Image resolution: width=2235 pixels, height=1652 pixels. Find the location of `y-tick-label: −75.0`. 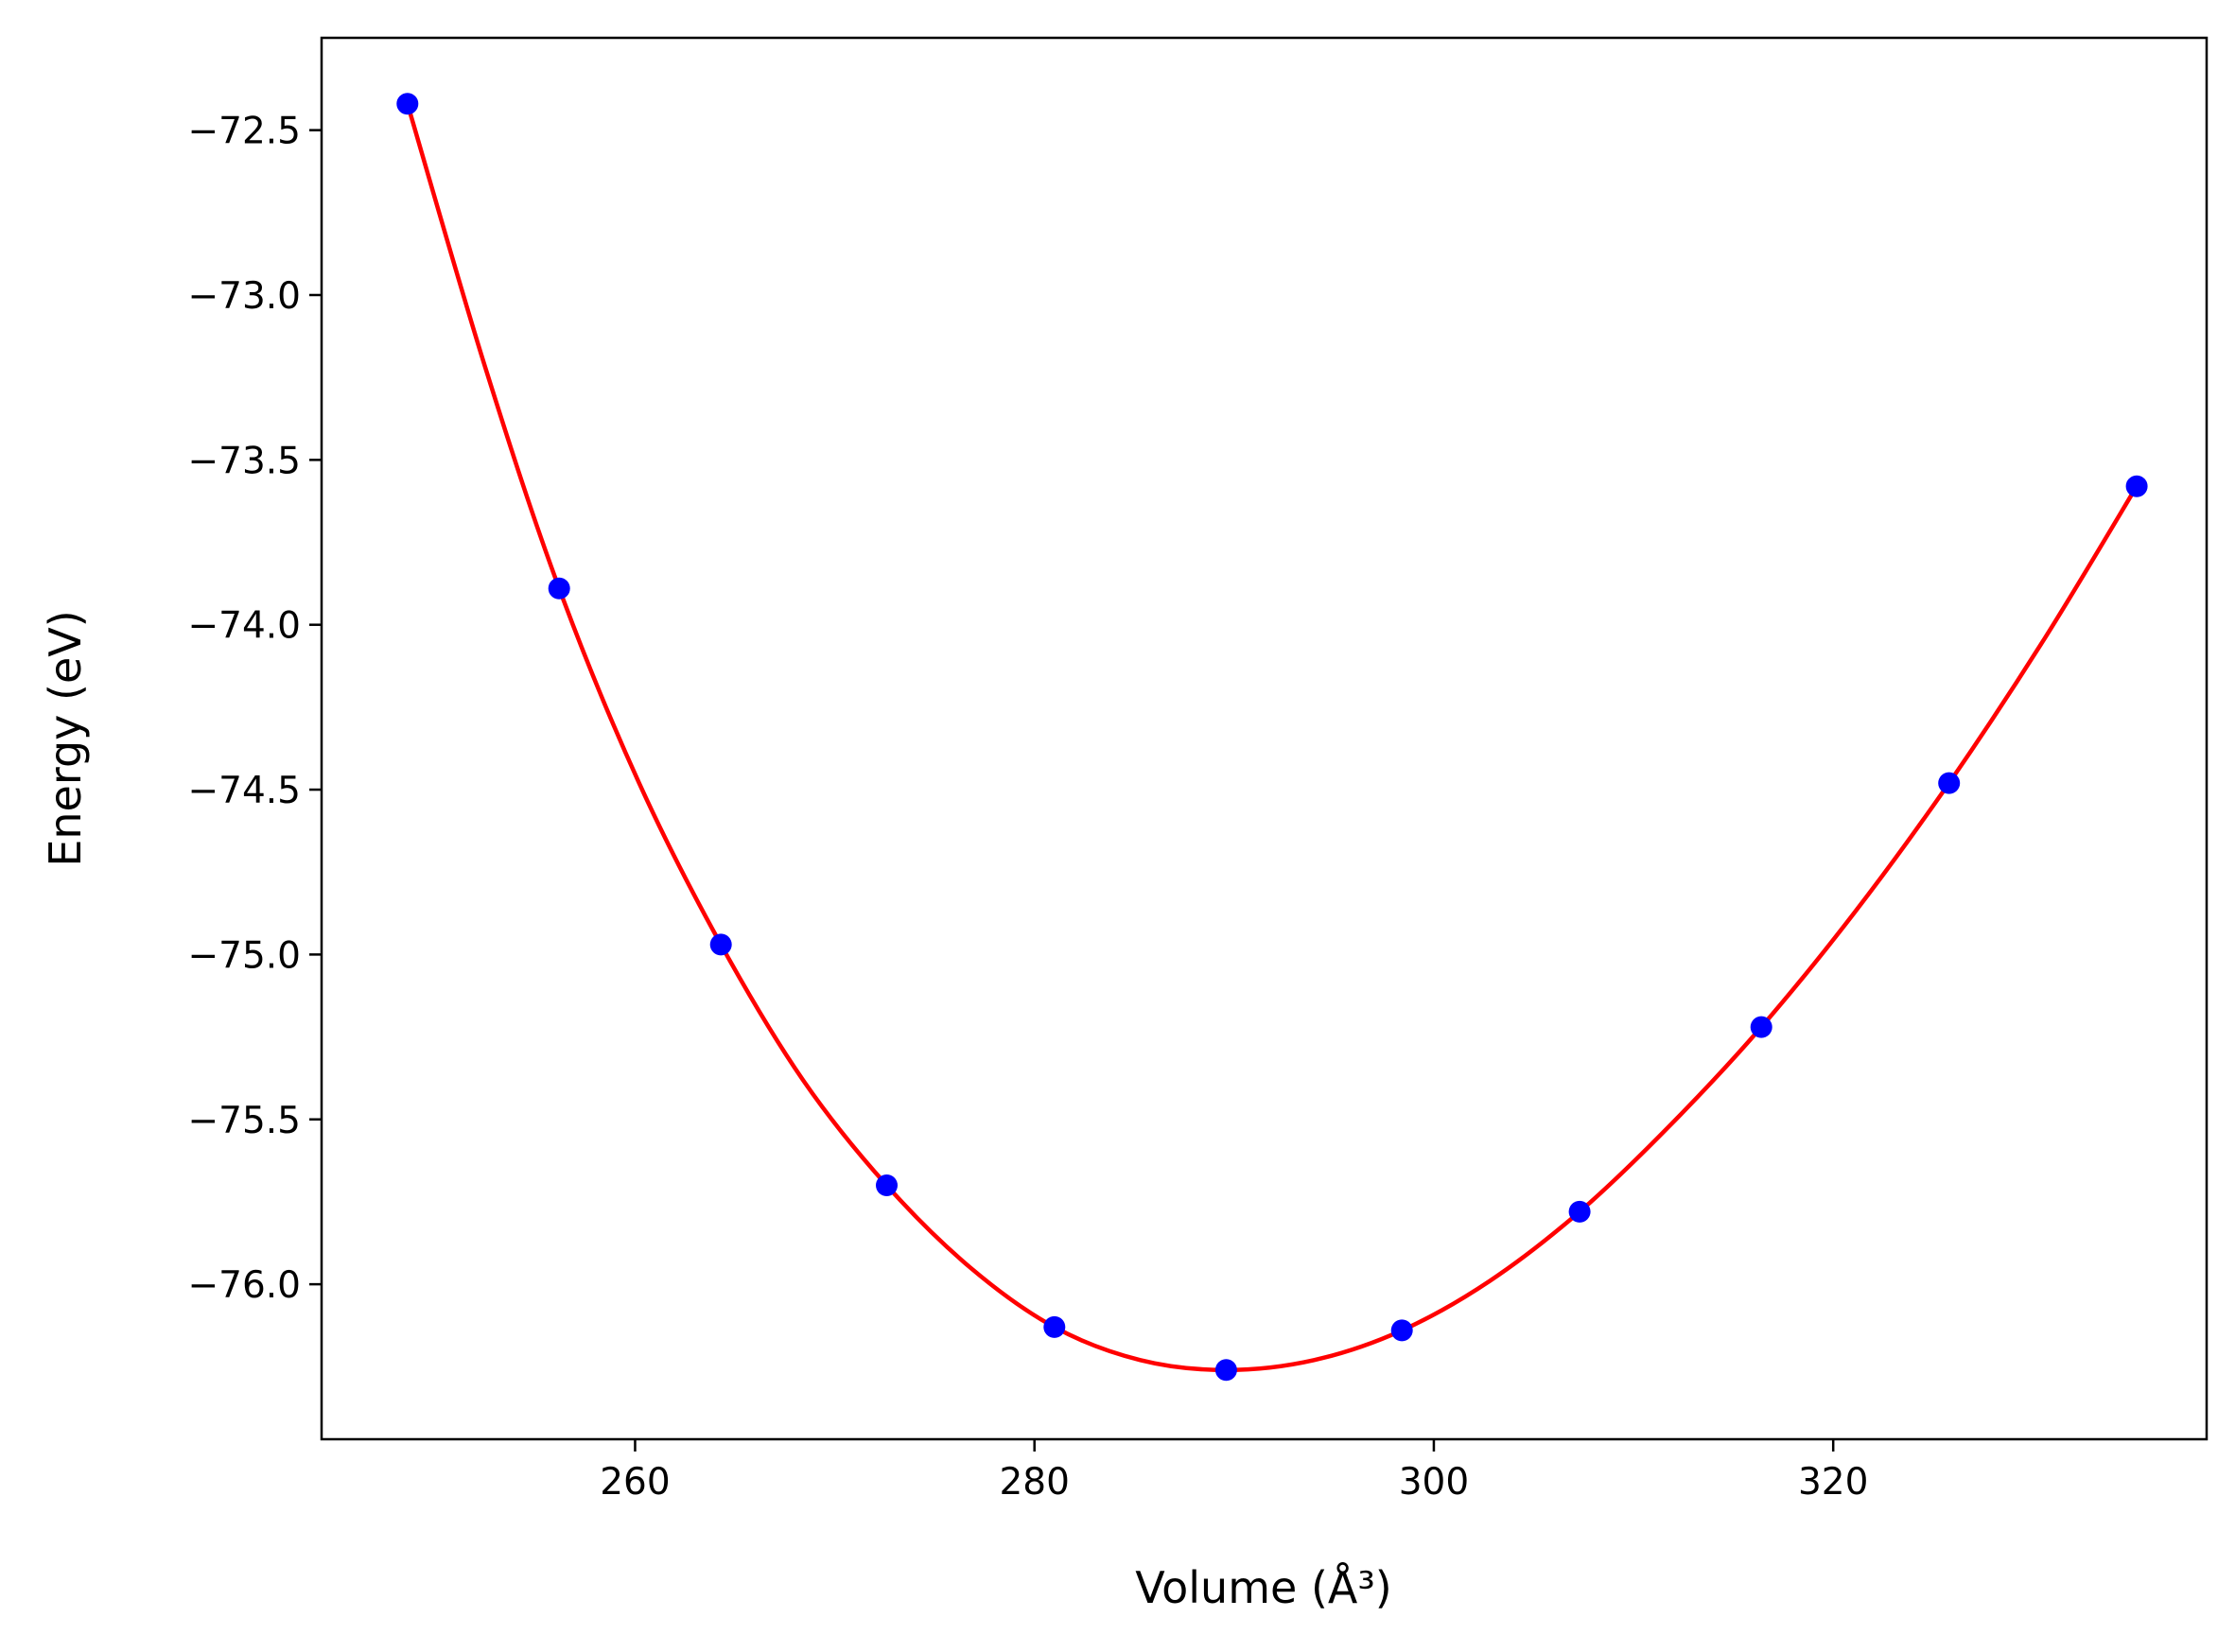

y-tick-label: −75.0 is located at coordinates (244, 956).